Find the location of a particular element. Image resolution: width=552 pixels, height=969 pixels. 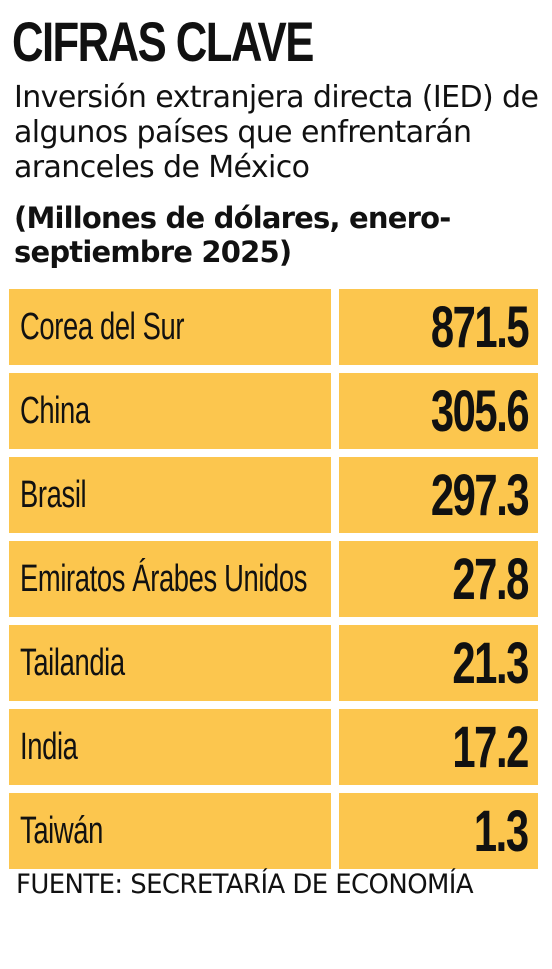

value-cell: 17.2 is located at coordinates (438, 747).